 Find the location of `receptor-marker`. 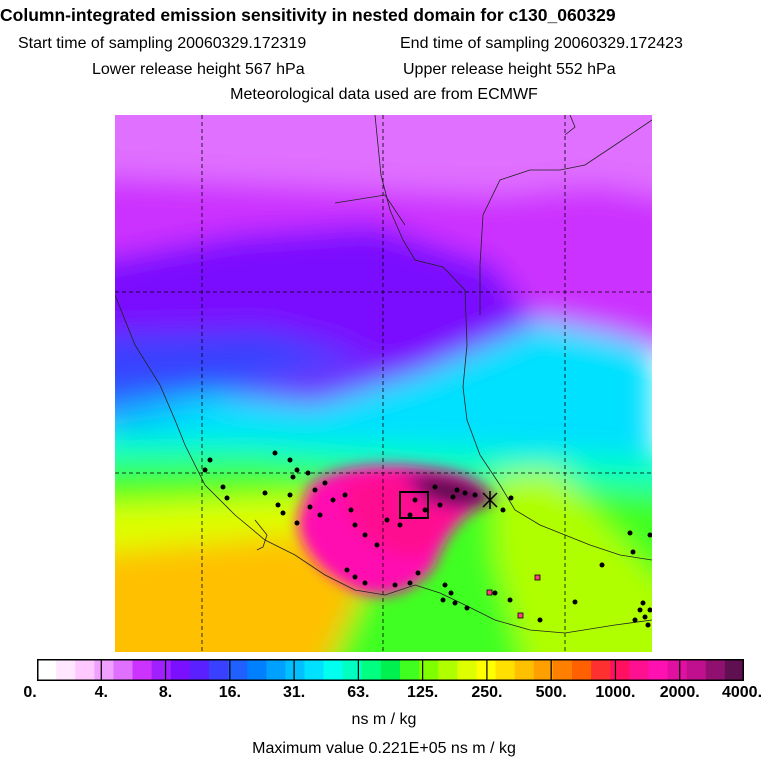

receptor-marker is located at coordinates (490, 500).